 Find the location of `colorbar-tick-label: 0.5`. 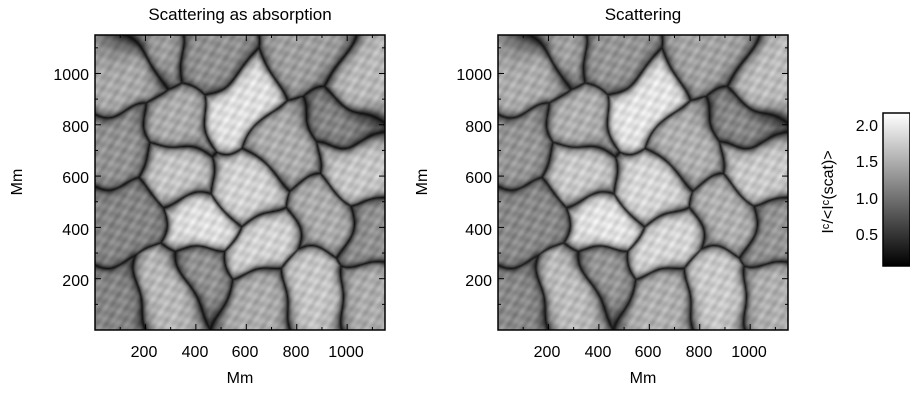

colorbar-tick-label: 0.5 is located at coordinates (867, 235).